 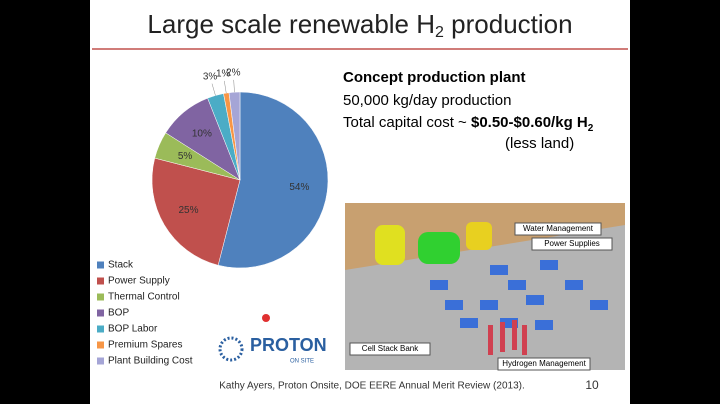 What do you see at coordinates (529, 122) in the screenshot?
I see `cost-value: $0.50-$0.60/kg H` at bounding box center [529, 122].